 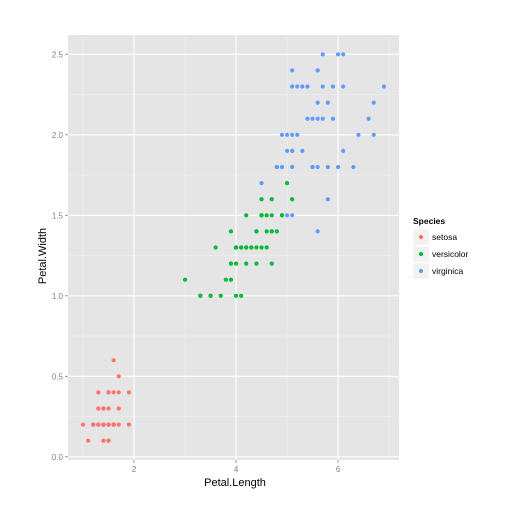 I want to click on x-tick-label: 6, so click(x=338, y=469).